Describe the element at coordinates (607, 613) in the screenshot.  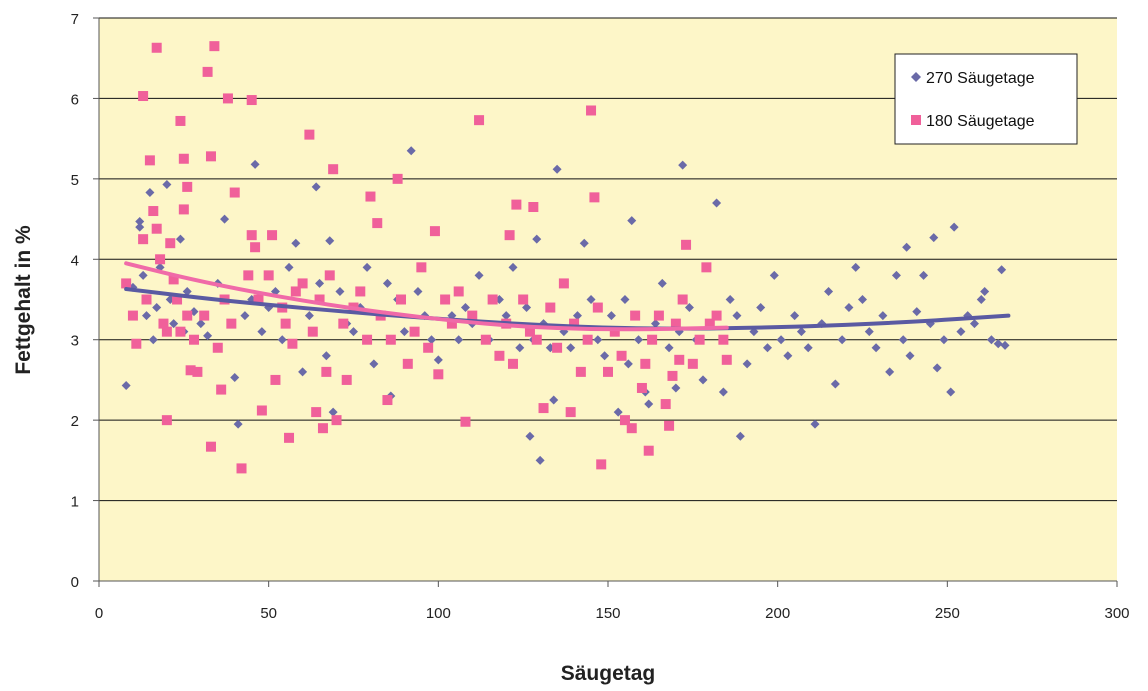
I see `x-tick-label: 150` at that location.